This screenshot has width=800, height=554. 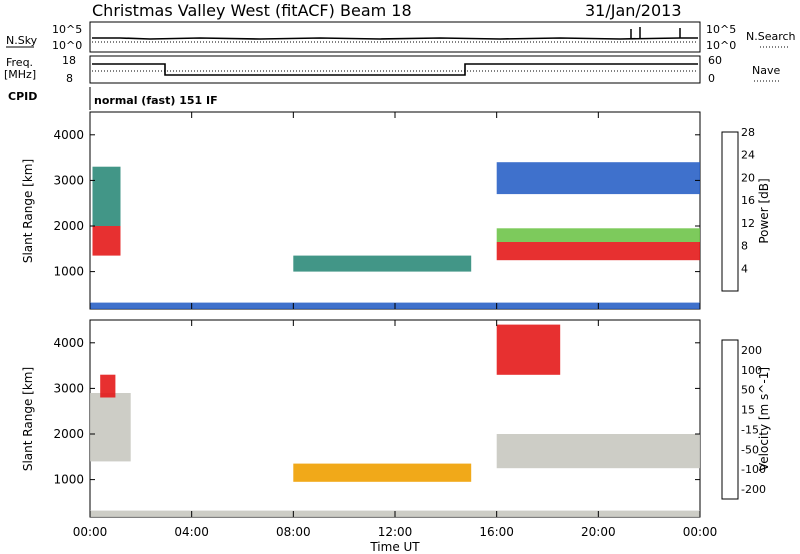 What do you see at coordinates (68, 226) in the screenshot?
I see `power-ytick-label-1: 2000` at bounding box center [68, 226].